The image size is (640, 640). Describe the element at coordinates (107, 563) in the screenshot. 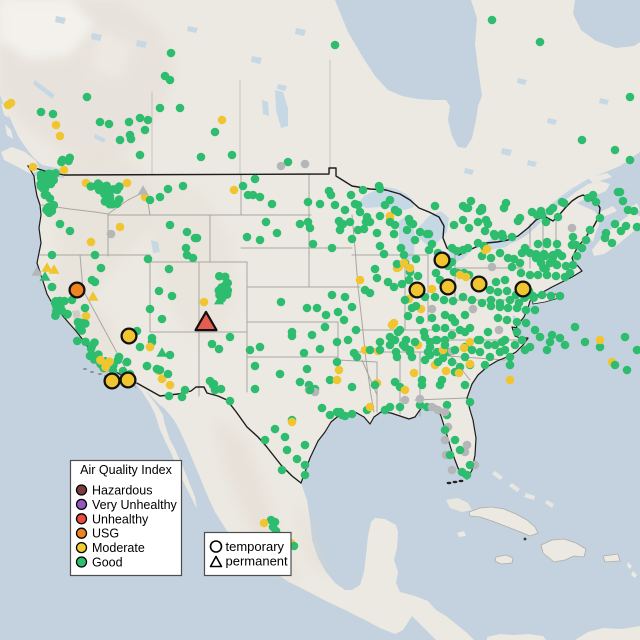

I see `svg-text: Good` at that location.